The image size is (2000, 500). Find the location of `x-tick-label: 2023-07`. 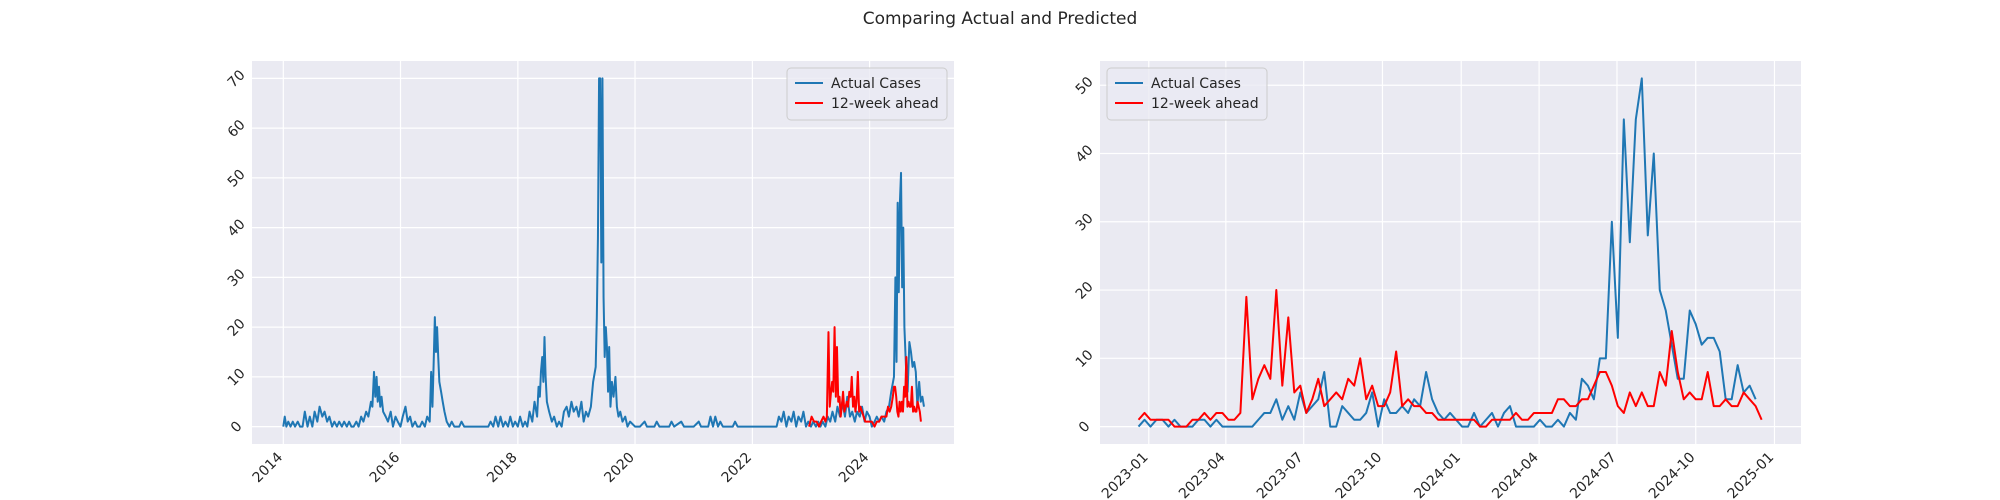

x-tick-label: 2023-07 is located at coordinates (1280, 475).